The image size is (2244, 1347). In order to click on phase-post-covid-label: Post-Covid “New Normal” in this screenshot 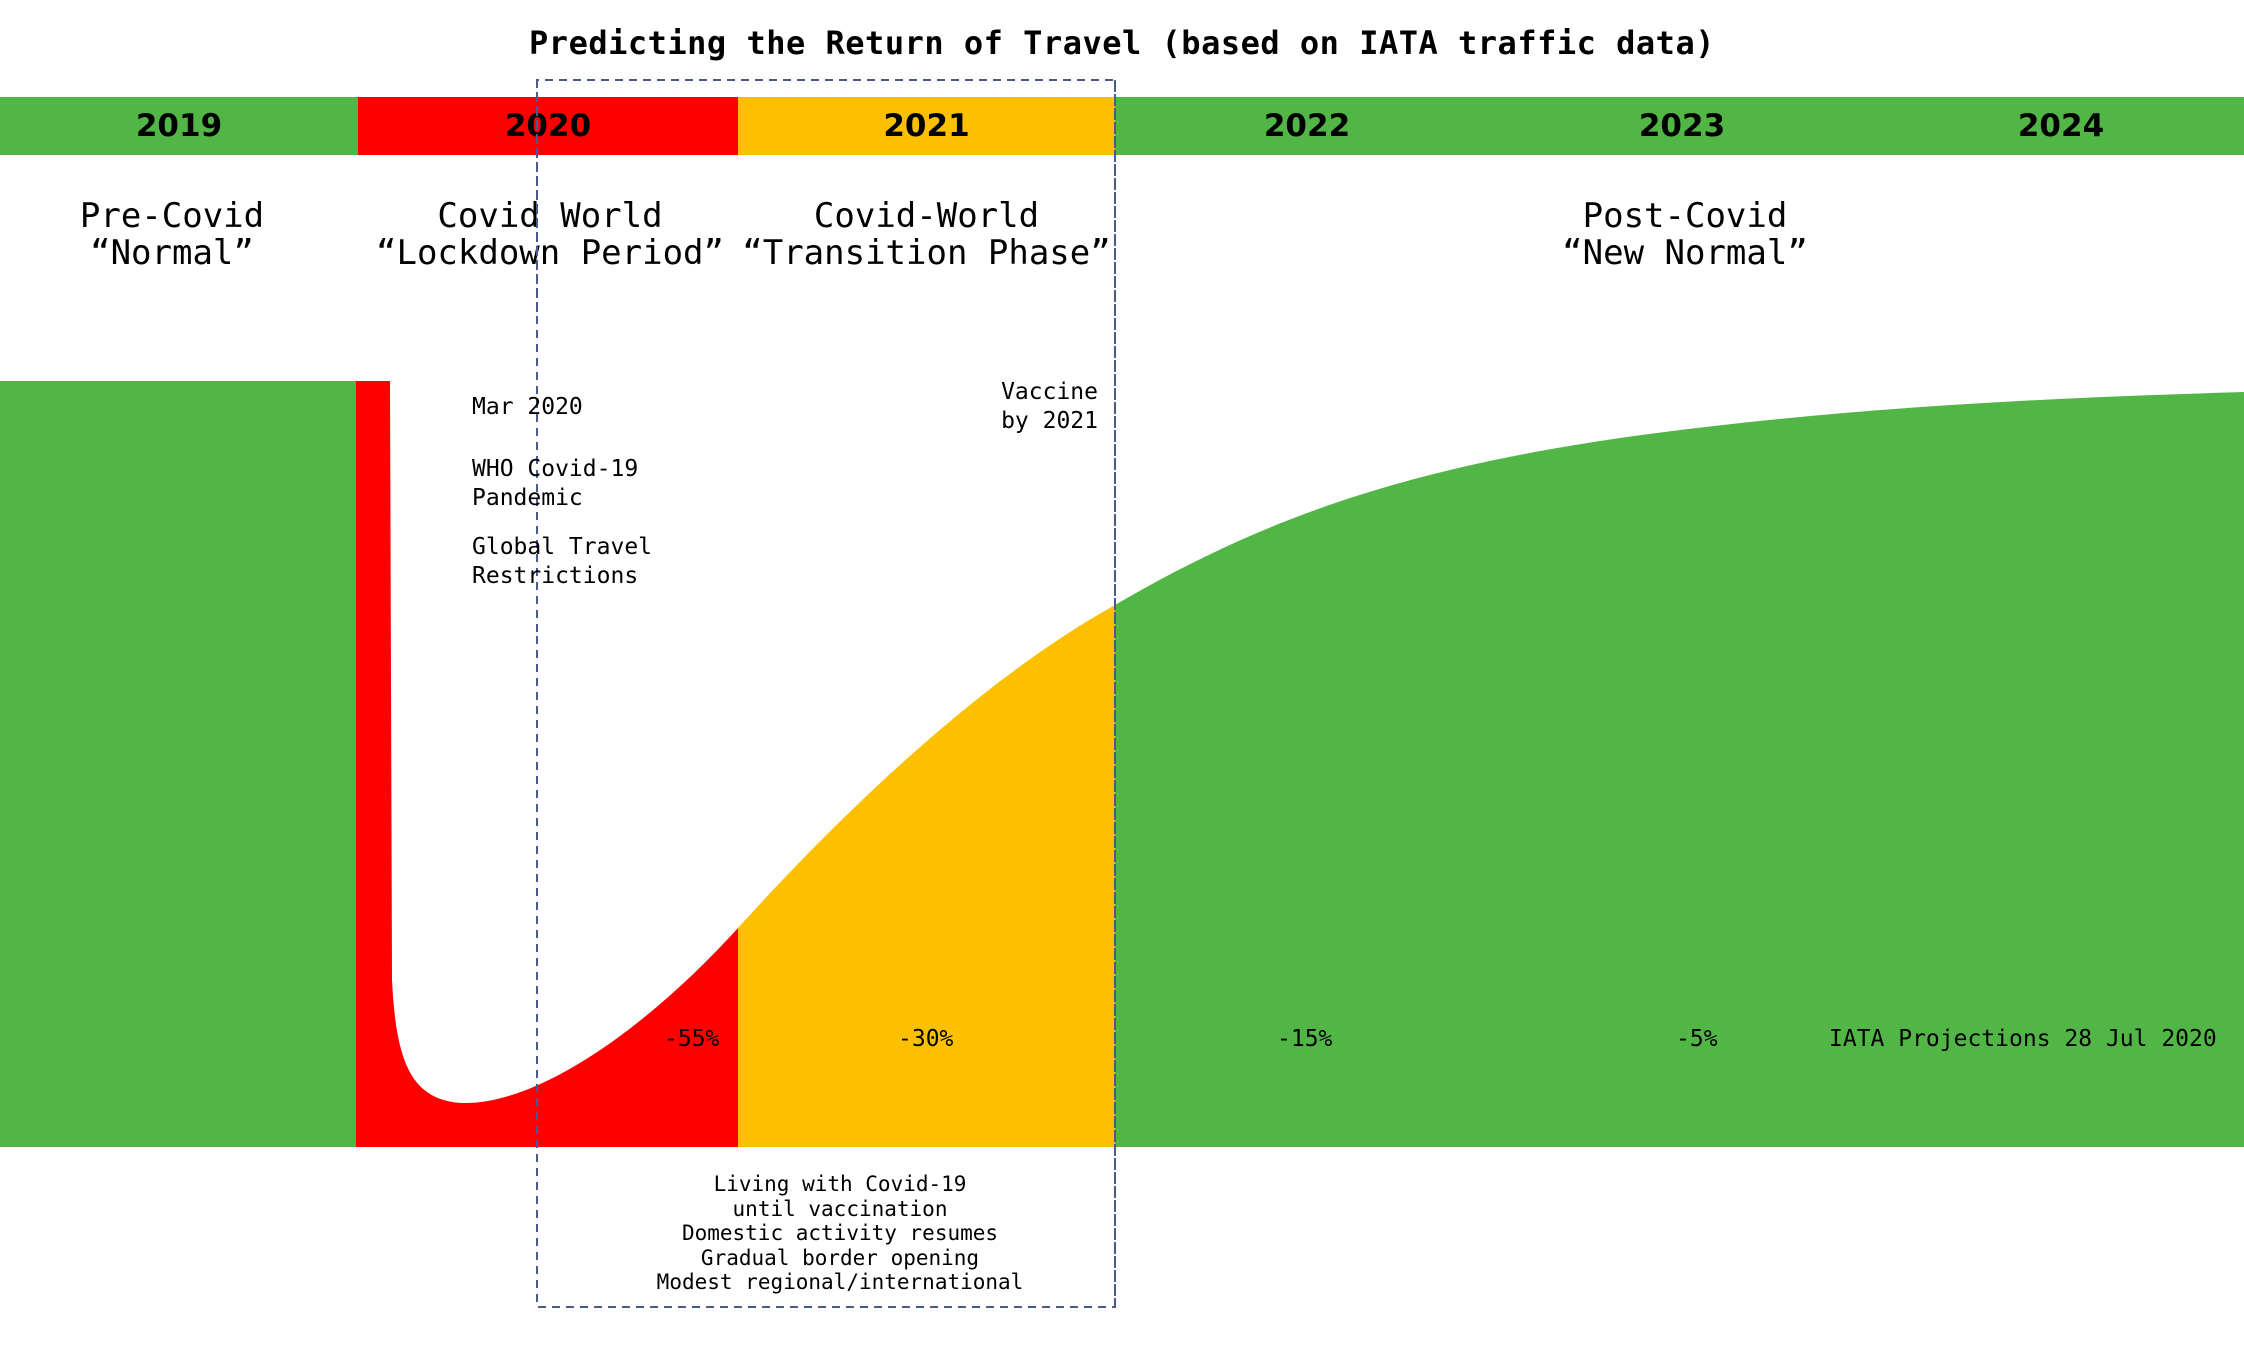, I will do `click(1685, 234)`.